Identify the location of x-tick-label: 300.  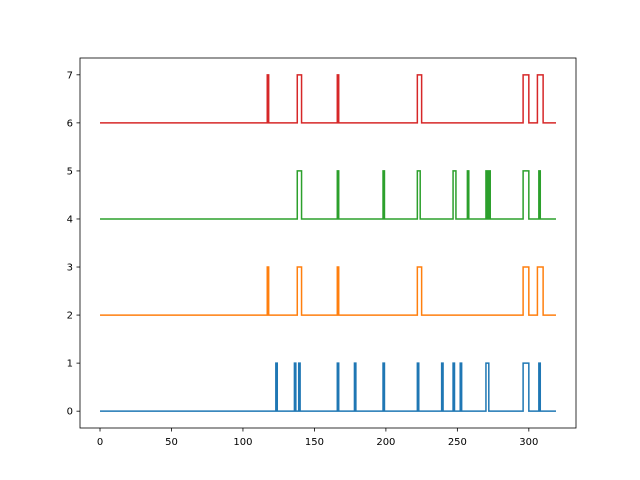
(528, 442).